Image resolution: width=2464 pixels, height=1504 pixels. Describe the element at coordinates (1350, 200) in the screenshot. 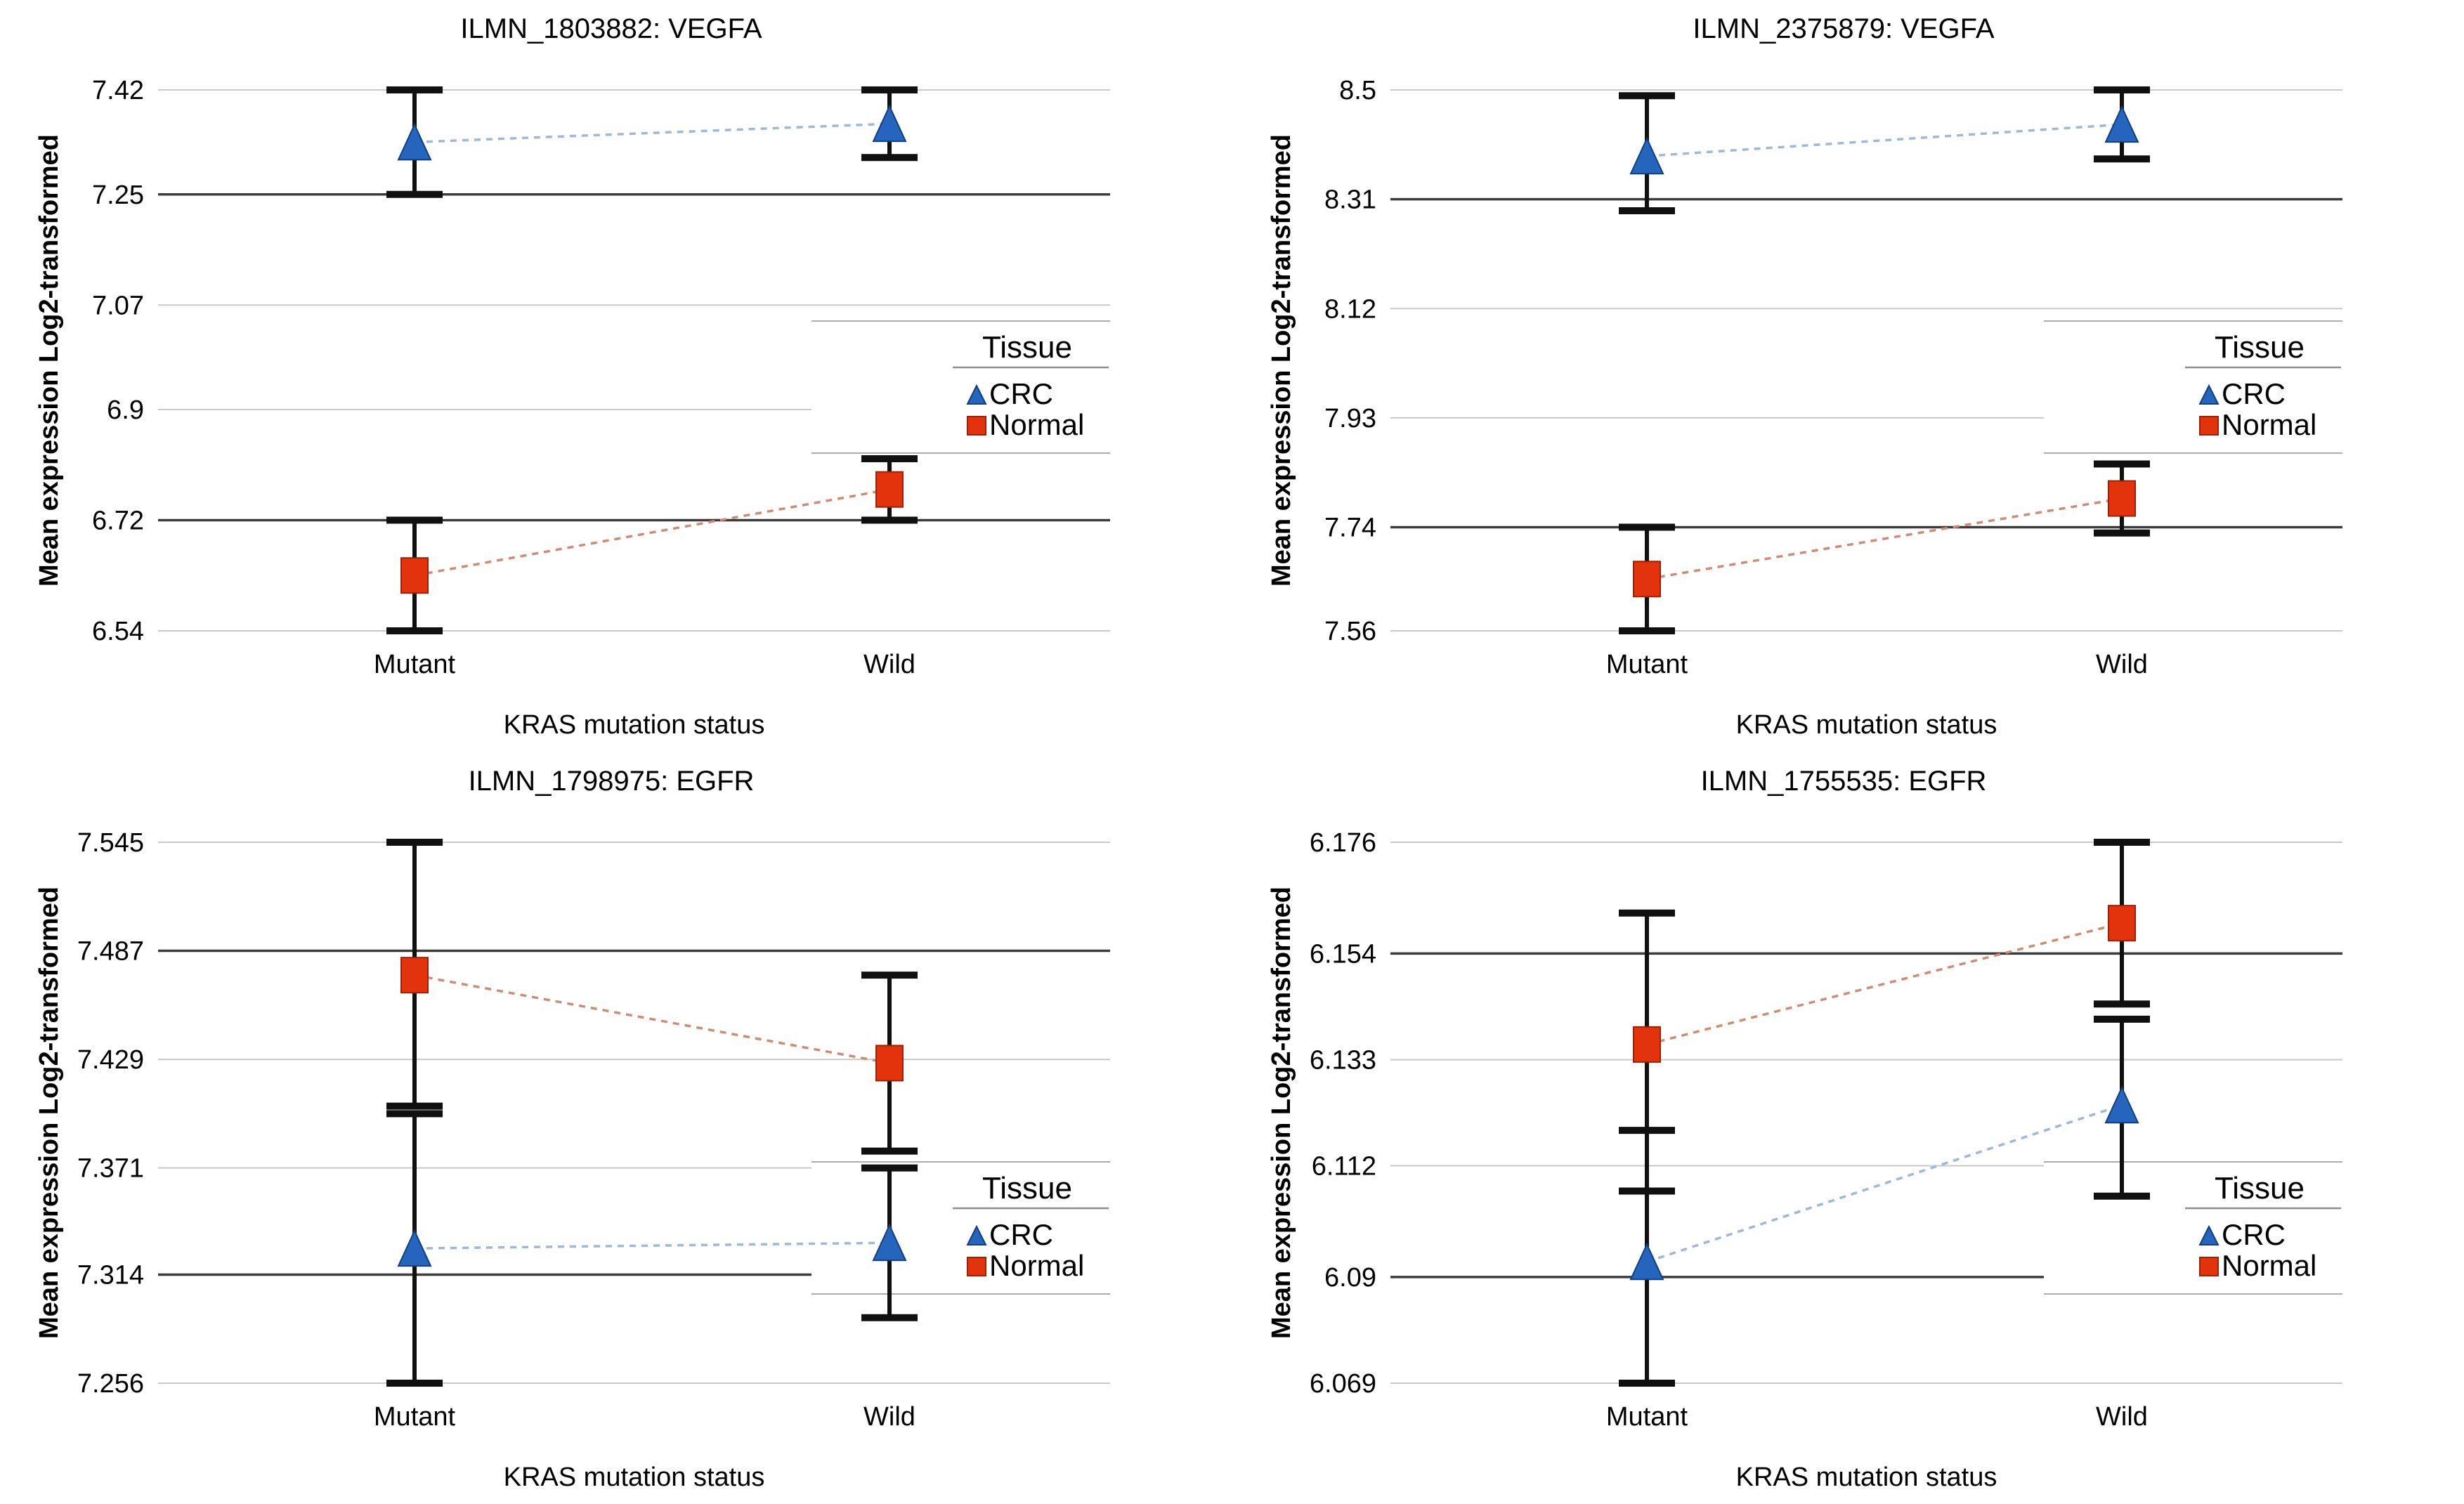

I see `y-tick-label: 8.31` at that location.